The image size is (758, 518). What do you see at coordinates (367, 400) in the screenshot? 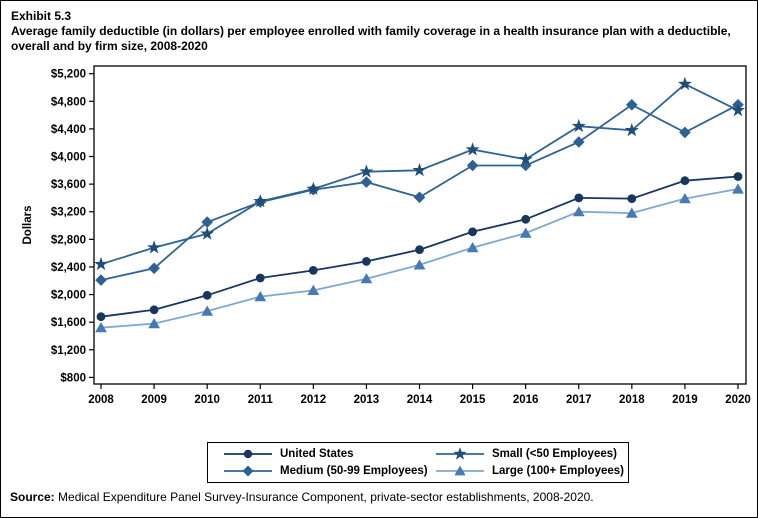
I see `x-tick-label: 2013` at bounding box center [367, 400].